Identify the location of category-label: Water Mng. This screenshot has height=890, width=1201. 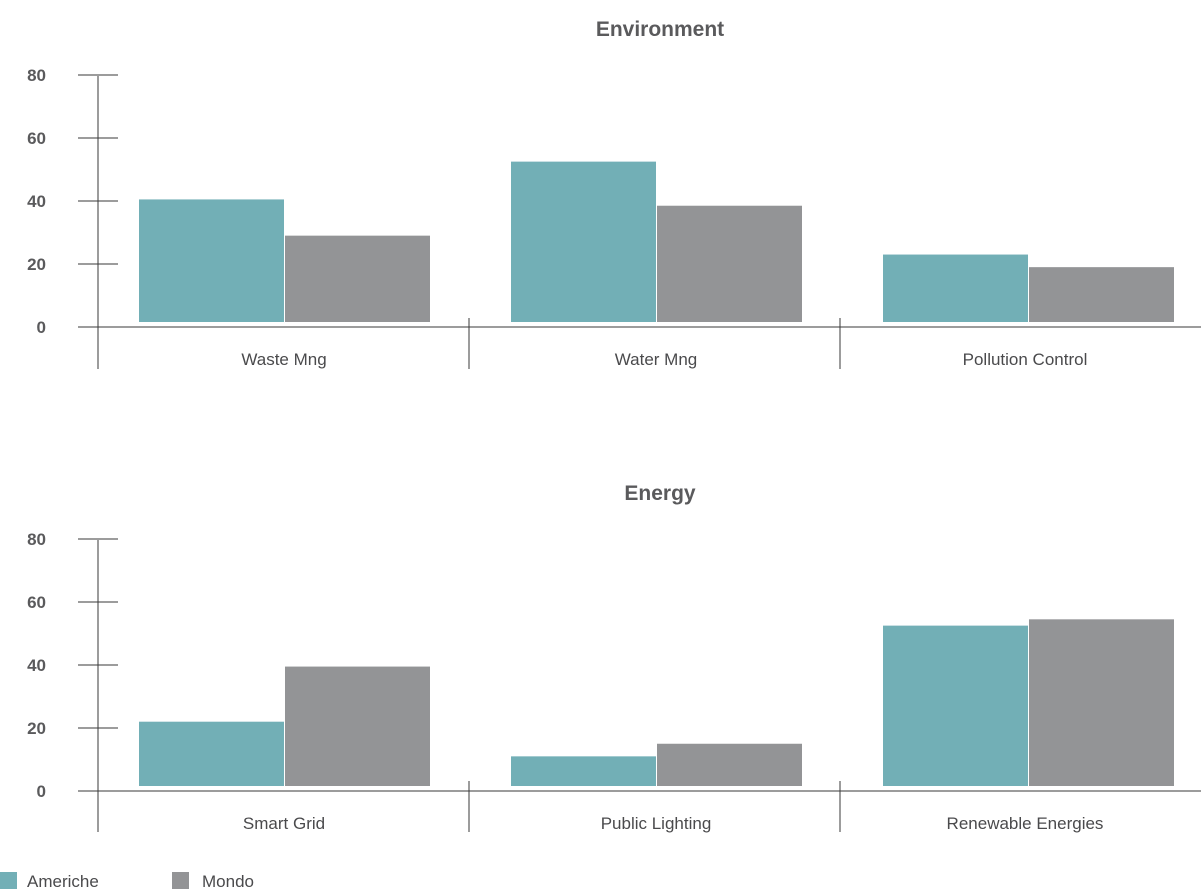
(656, 359).